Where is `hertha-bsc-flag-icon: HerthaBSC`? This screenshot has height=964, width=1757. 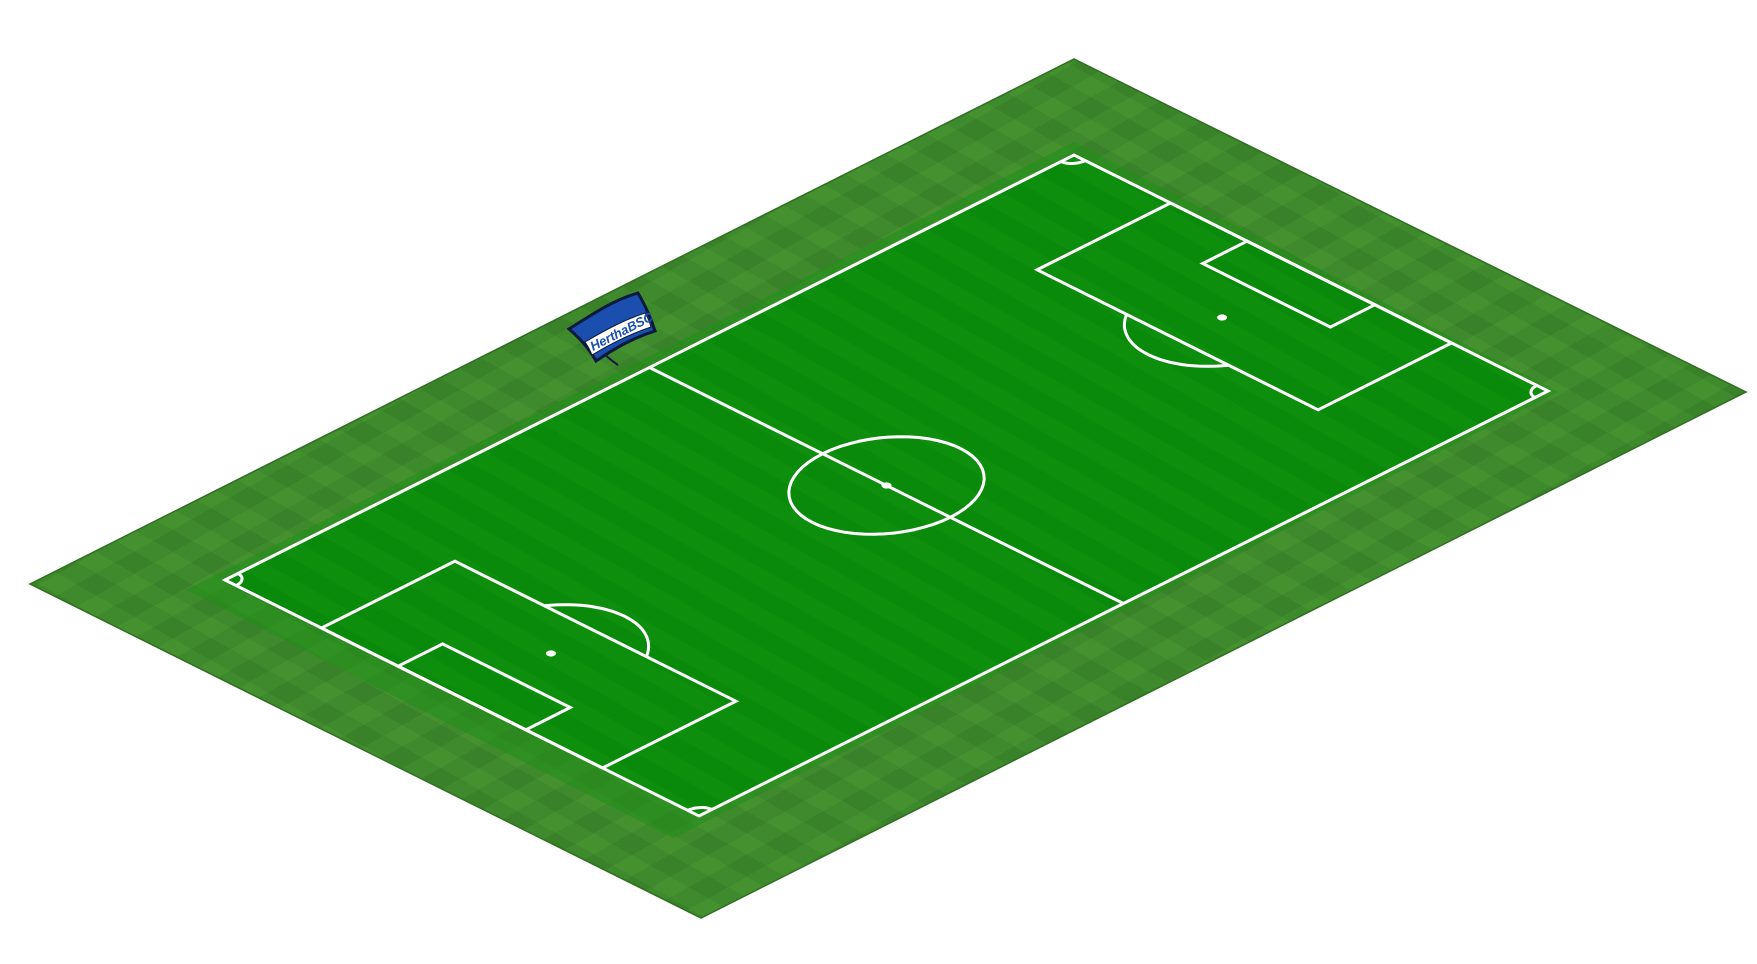
hertha-bsc-flag-icon: HerthaBSC is located at coordinates (611, 328).